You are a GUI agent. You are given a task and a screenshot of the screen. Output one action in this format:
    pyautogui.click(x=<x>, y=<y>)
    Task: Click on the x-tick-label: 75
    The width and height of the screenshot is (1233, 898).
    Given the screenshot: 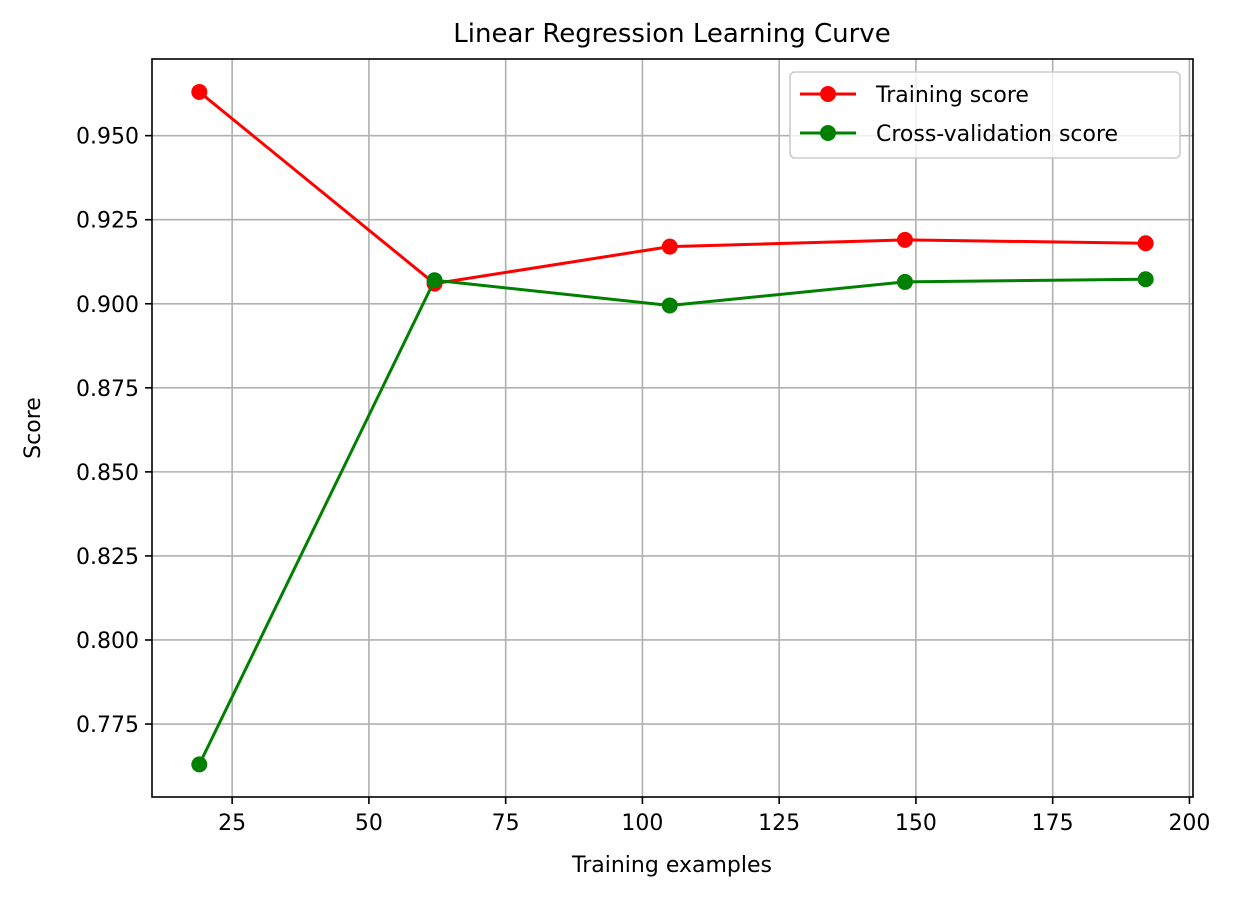 What is the action you would take?
    pyautogui.click(x=506, y=823)
    